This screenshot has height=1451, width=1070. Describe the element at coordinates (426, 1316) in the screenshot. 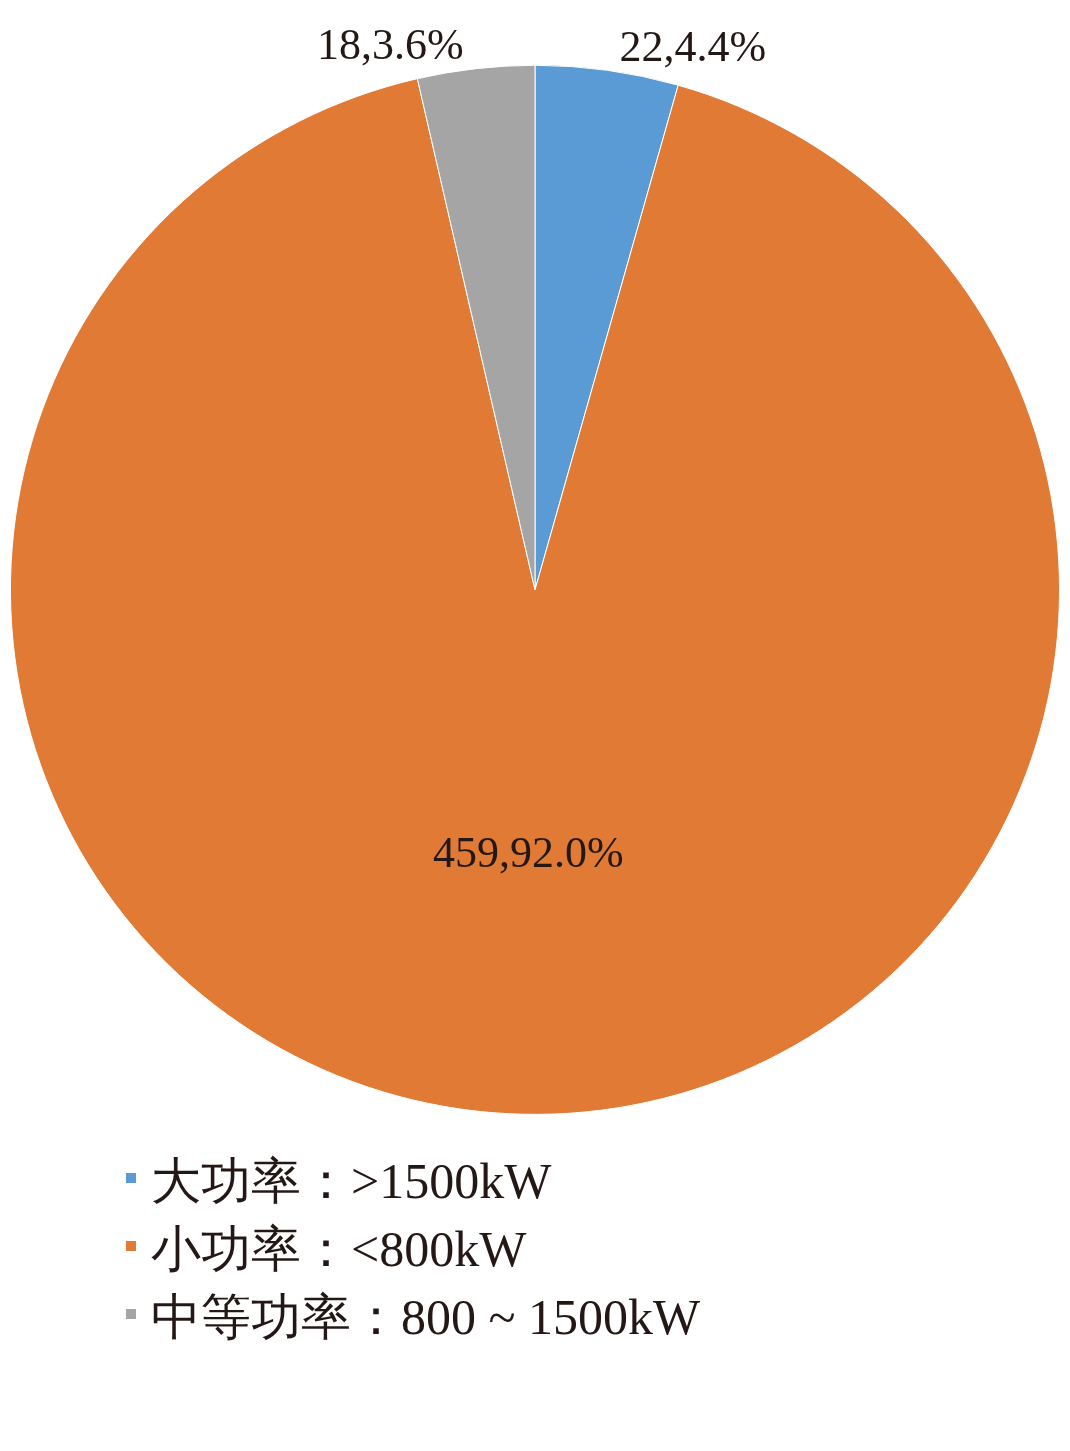

I see `legend-label: 中等功率：800 ~ 1500kW` at that location.